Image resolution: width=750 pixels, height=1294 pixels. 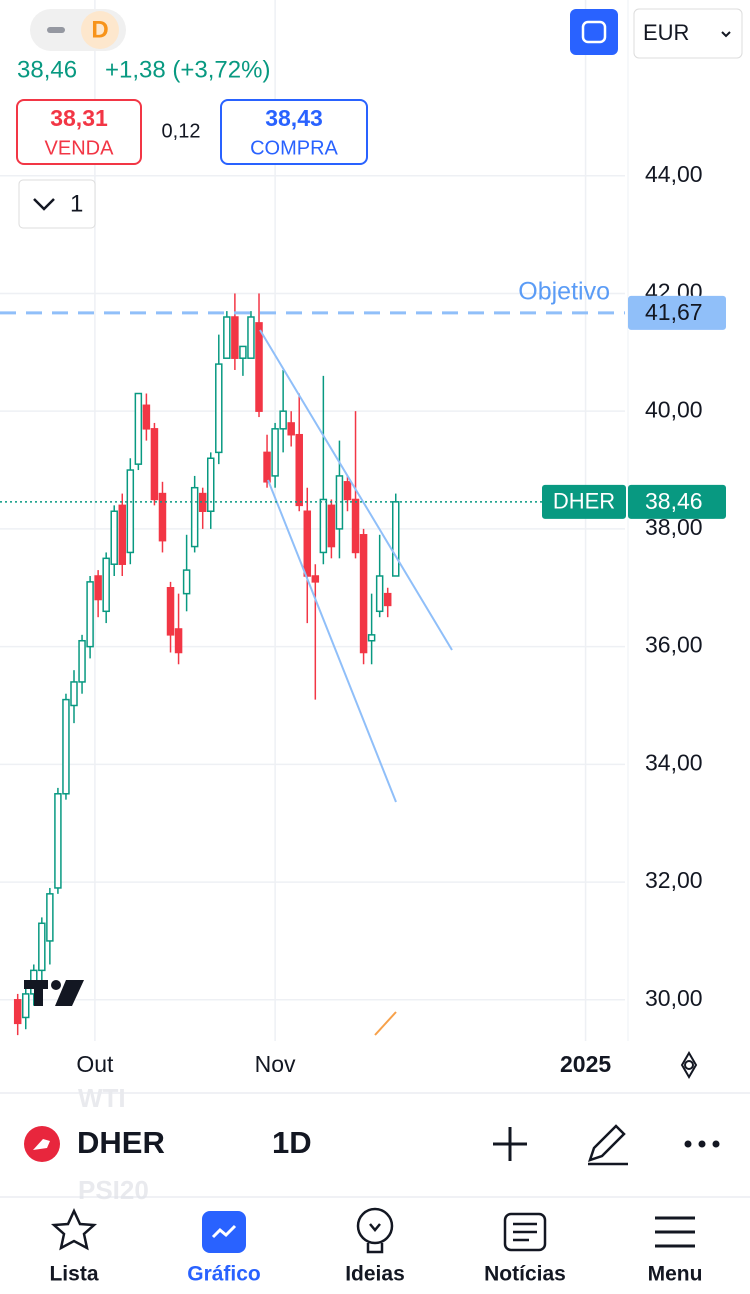 I want to click on badge, so click(x=100, y=30).